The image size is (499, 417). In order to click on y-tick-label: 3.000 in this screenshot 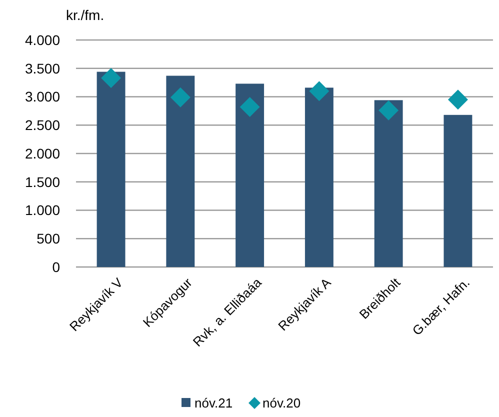, I will do `click(42, 96)`.